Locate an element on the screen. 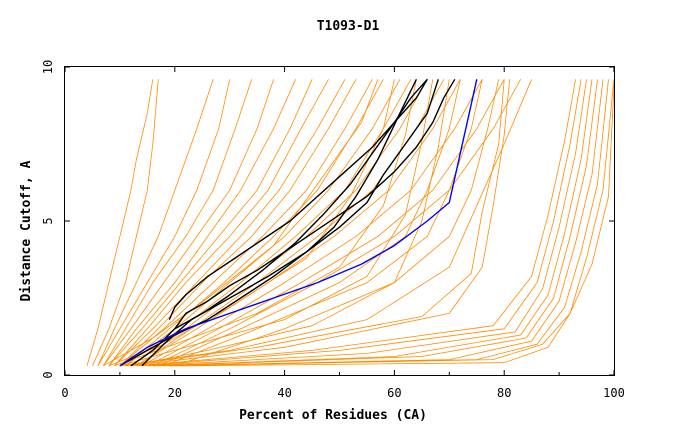 Image resolution: width=680 pixels, height=440 pixels. x-tick-label: 40 is located at coordinates (284, 393).